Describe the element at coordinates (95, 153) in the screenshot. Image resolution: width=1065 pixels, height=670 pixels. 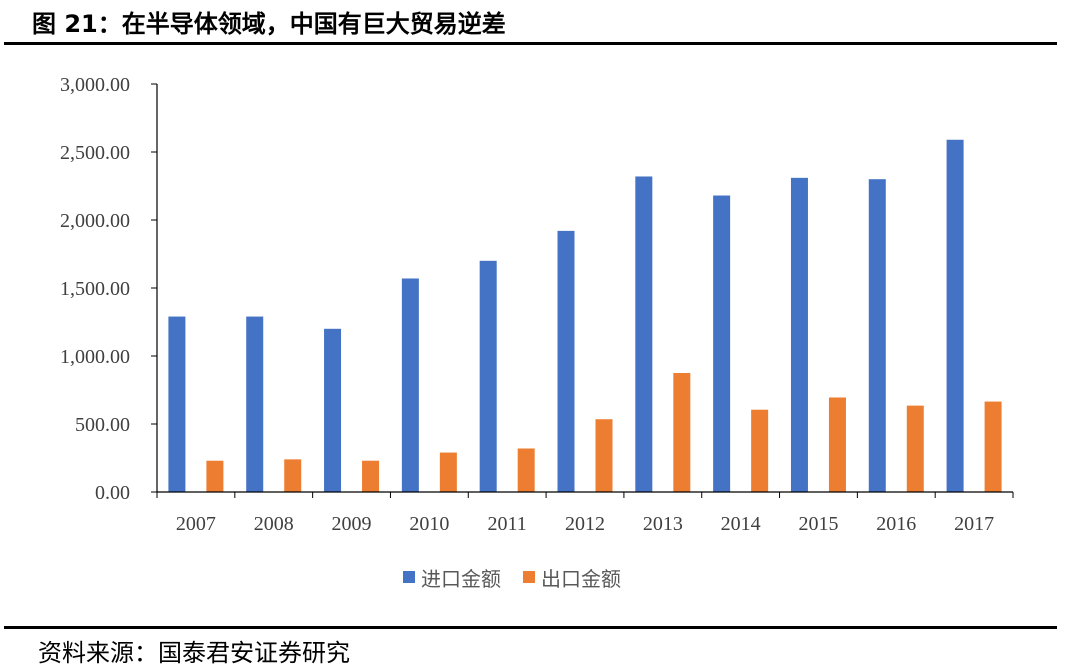
I see `y-tick-label: 2,500.00` at that location.